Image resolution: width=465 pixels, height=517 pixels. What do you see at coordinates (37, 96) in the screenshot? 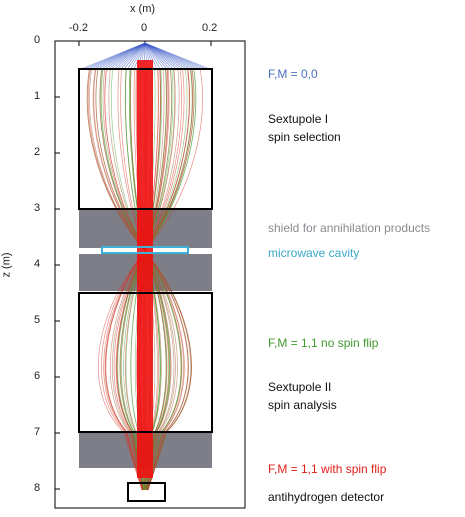
I see `z-tick-label: 1` at bounding box center [37, 96].